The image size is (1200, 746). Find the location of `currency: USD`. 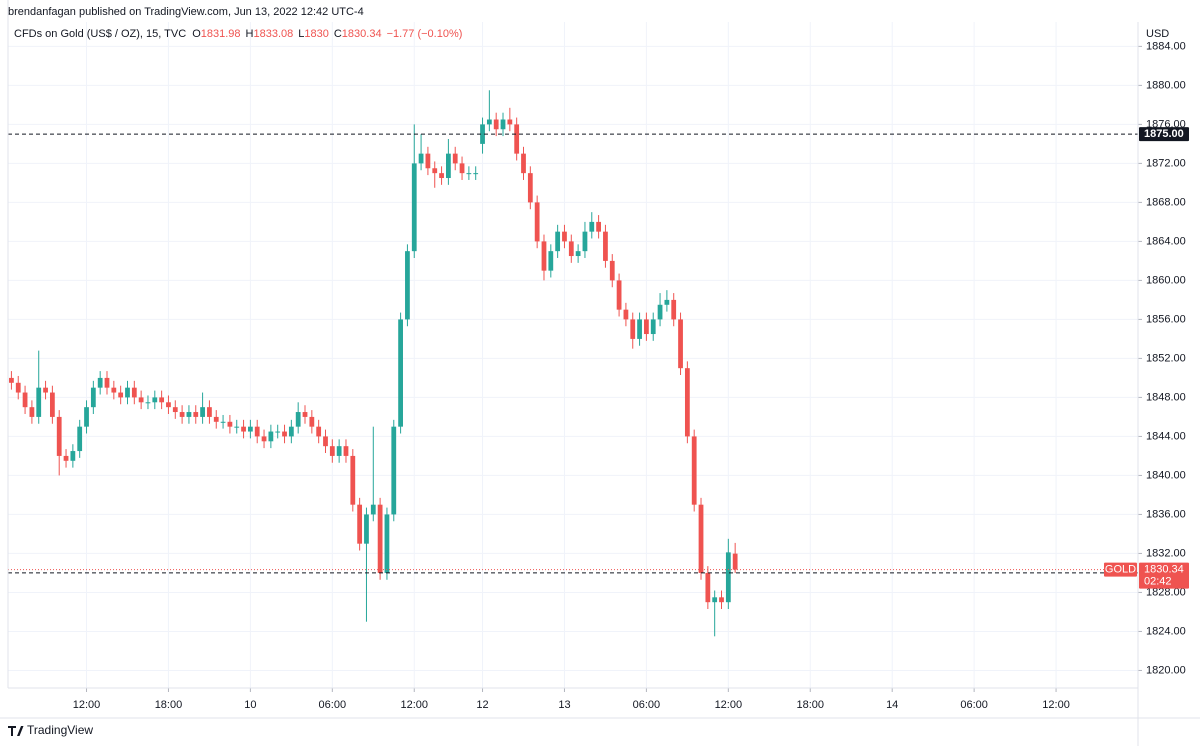

currency: USD is located at coordinates (1157, 34).